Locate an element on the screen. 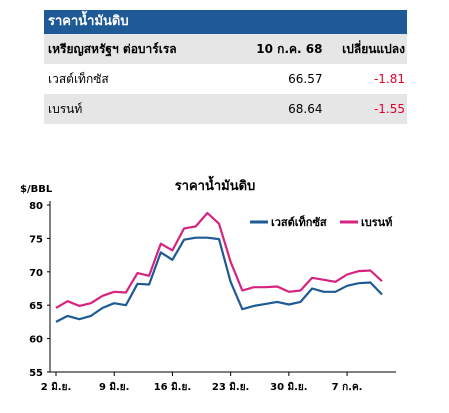 The image size is (449, 413). table-title: ราคาน้ำมันดิบ is located at coordinates (225, 22).